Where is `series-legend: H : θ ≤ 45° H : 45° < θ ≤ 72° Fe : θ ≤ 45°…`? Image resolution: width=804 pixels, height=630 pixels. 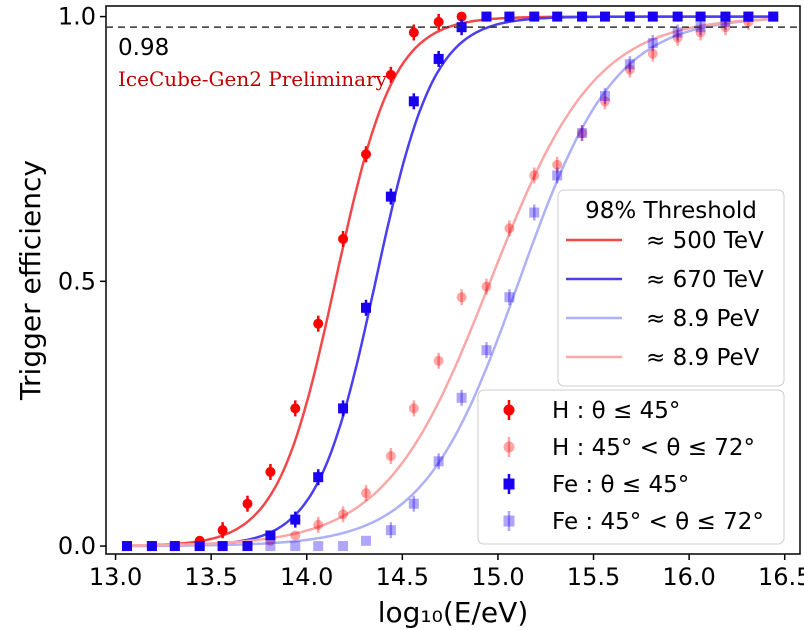 series-legend: H : θ ≤ 45° H : 45° < θ ≤ 72° Fe : θ ≤ 45°… is located at coordinates (631, 467).